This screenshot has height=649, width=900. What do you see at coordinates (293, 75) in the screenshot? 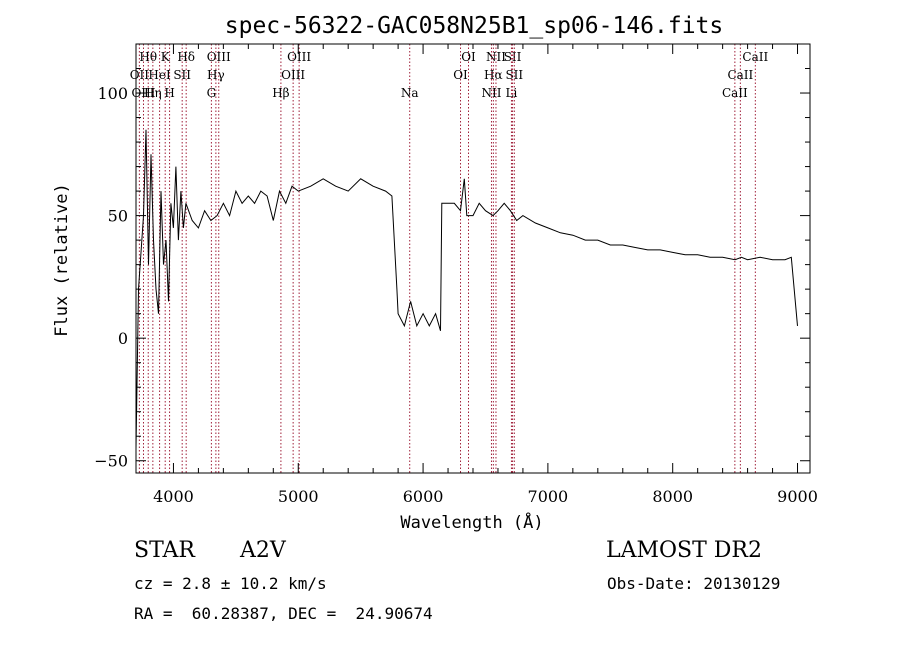
I see `marker-label-13: OIII` at bounding box center [293, 75].